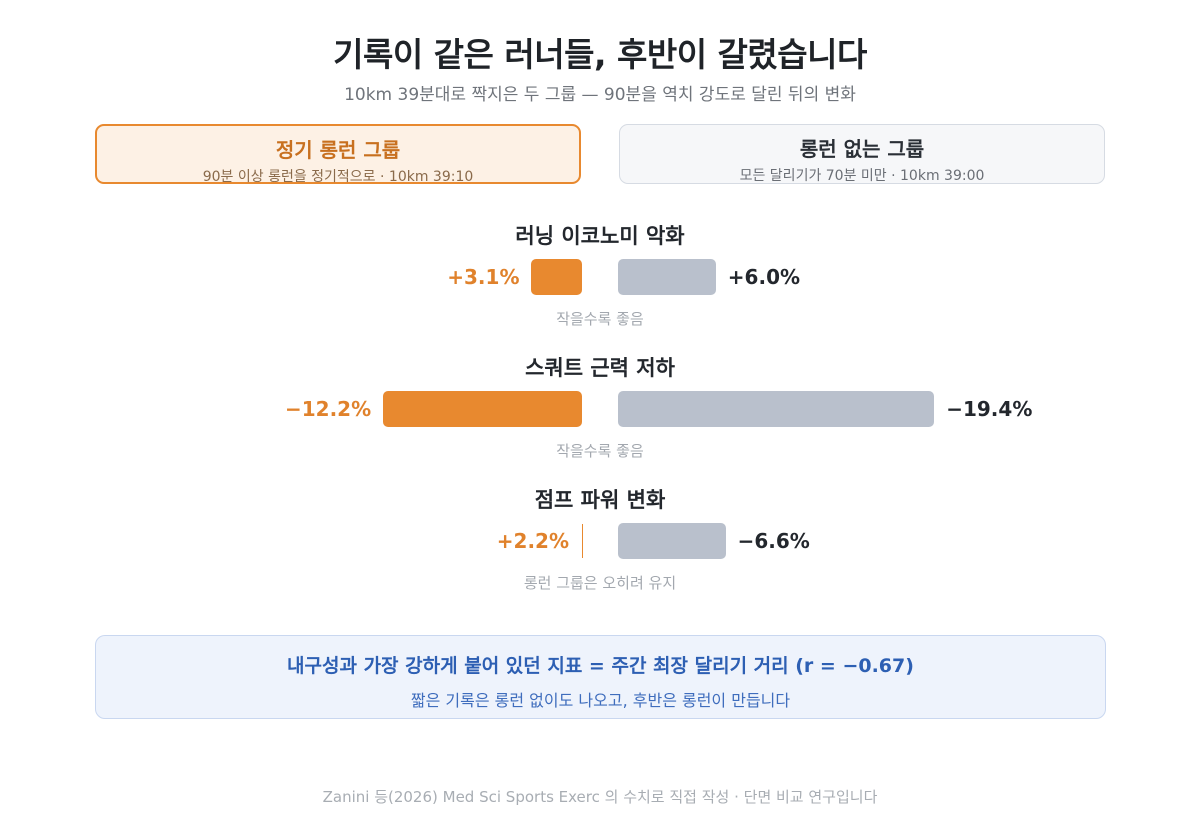 This screenshot has height=822, width=1200. What do you see at coordinates (672, 541) in the screenshot?
I see `bar-jump-no-longrun` at bounding box center [672, 541].